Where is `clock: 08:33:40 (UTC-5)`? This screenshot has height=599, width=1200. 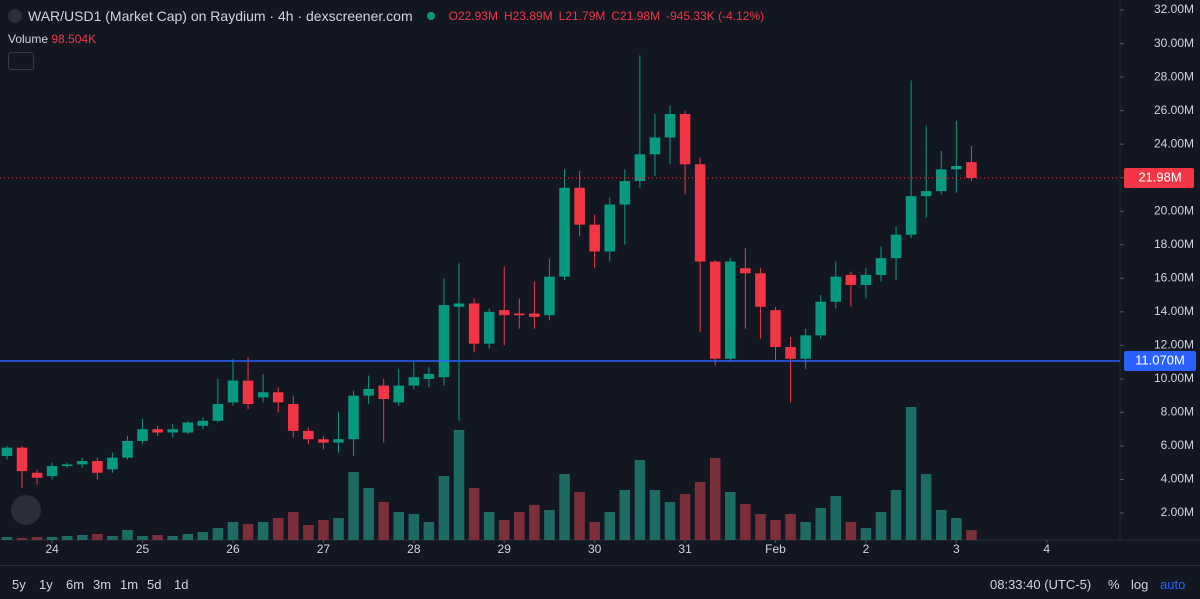 clock: 08:33:40 (UTC-5) is located at coordinates (1041, 584).